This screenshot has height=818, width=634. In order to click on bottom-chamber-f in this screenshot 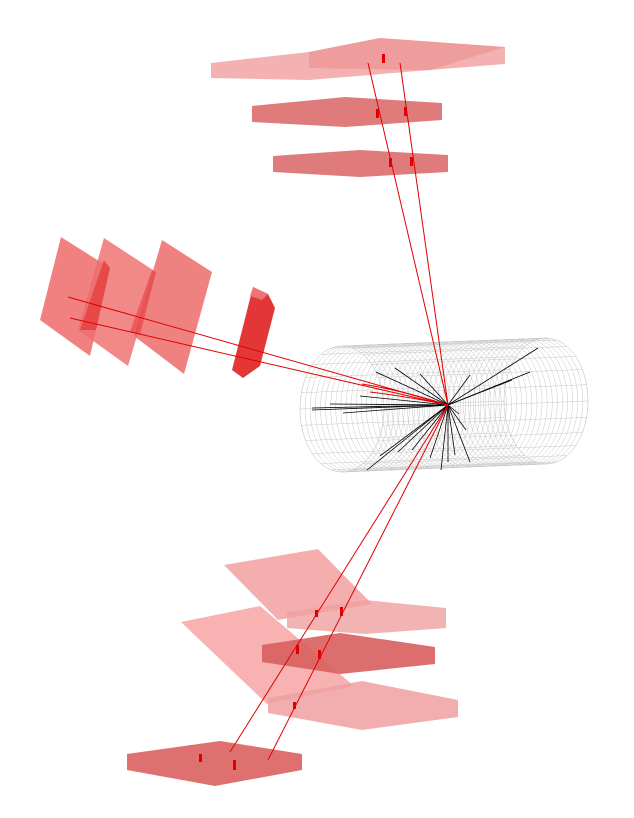, I will do `click(214, 763)`.